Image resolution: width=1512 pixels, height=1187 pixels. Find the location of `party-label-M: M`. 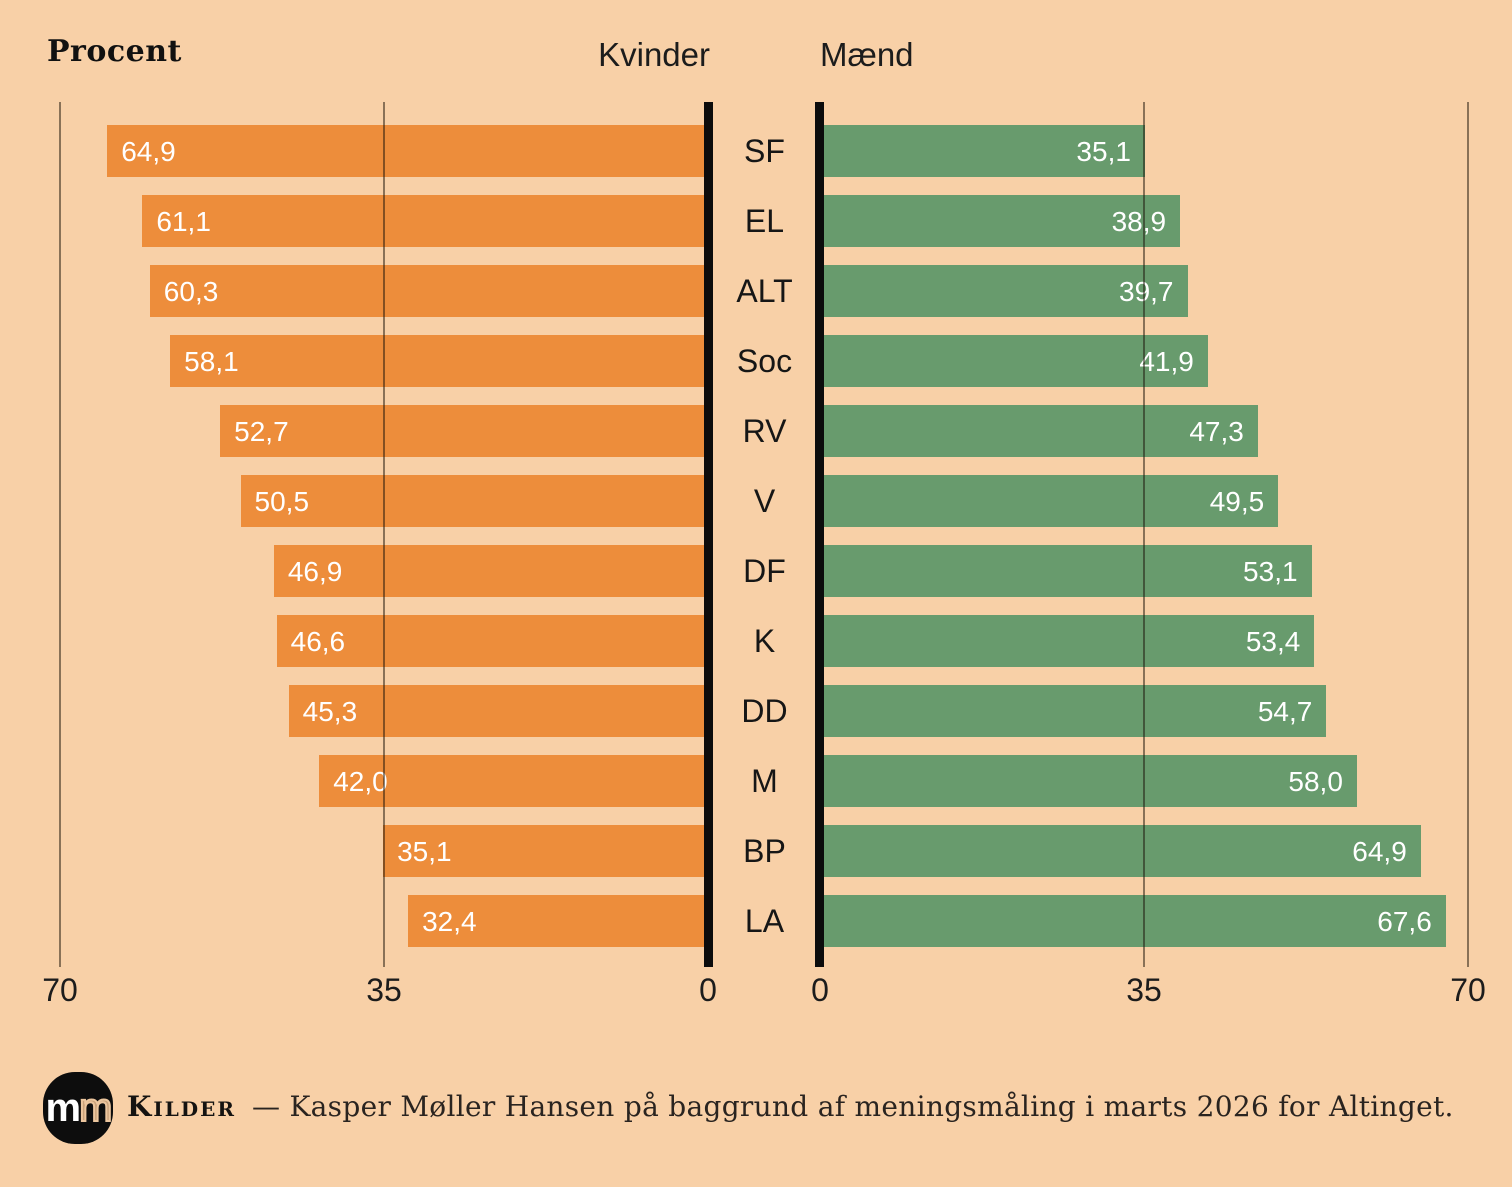

party-label-M: M is located at coordinates (764, 781).